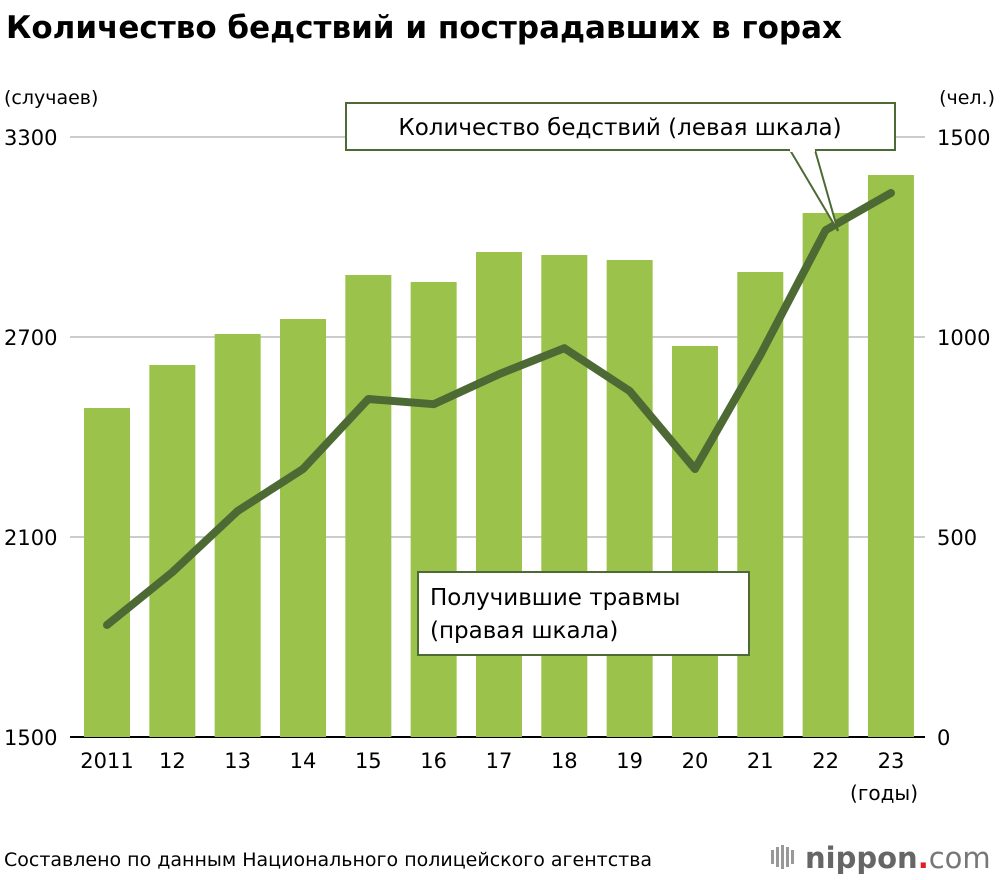  What do you see at coordinates (172, 761) in the screenshot?
I see `x-tick-label: 12` at bounding box center [172, 761].